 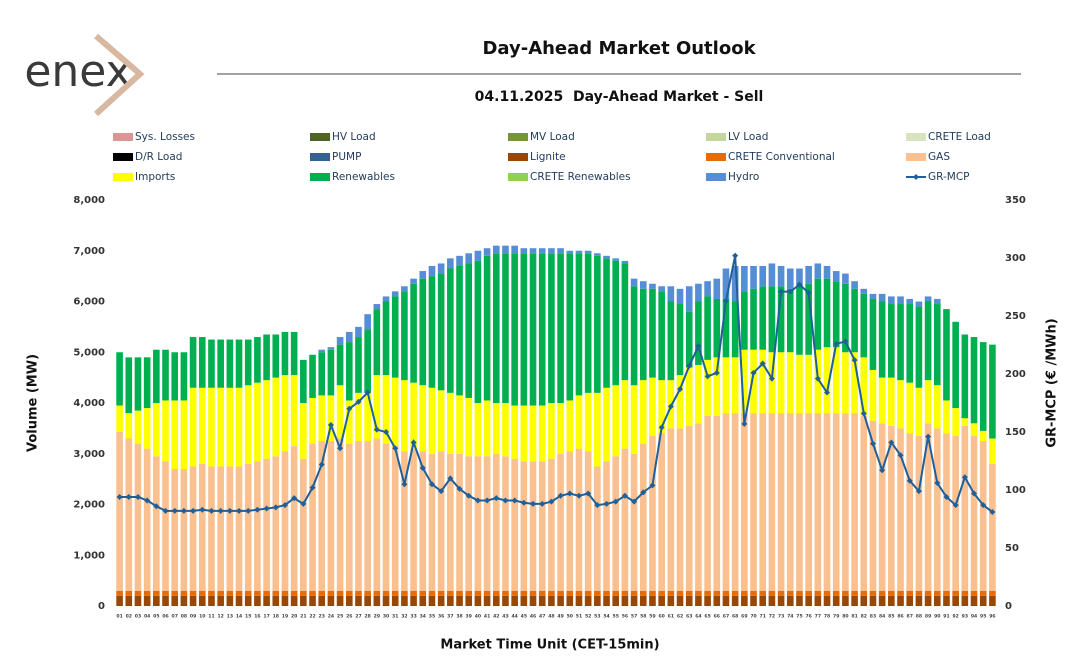 I want to click on x-tick-label: 64, so click(x=698, y=617).